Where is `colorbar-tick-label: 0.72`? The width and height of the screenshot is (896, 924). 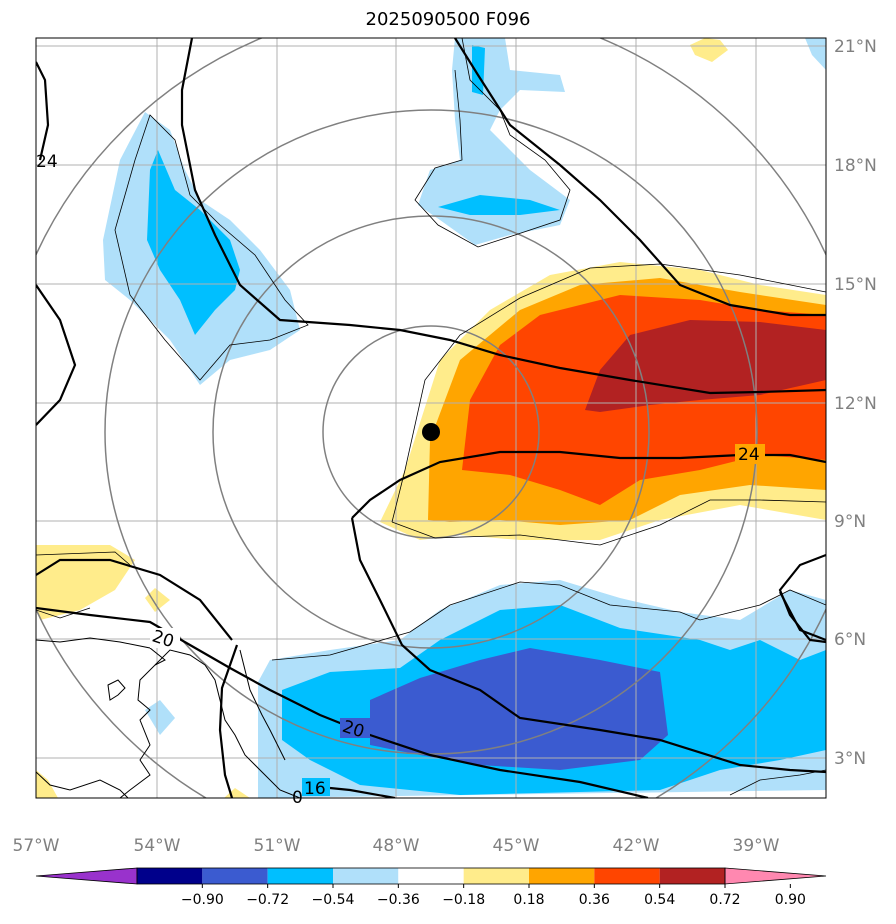 colorbar-tick-label: 0.72 is located at coordinates (724, 900).